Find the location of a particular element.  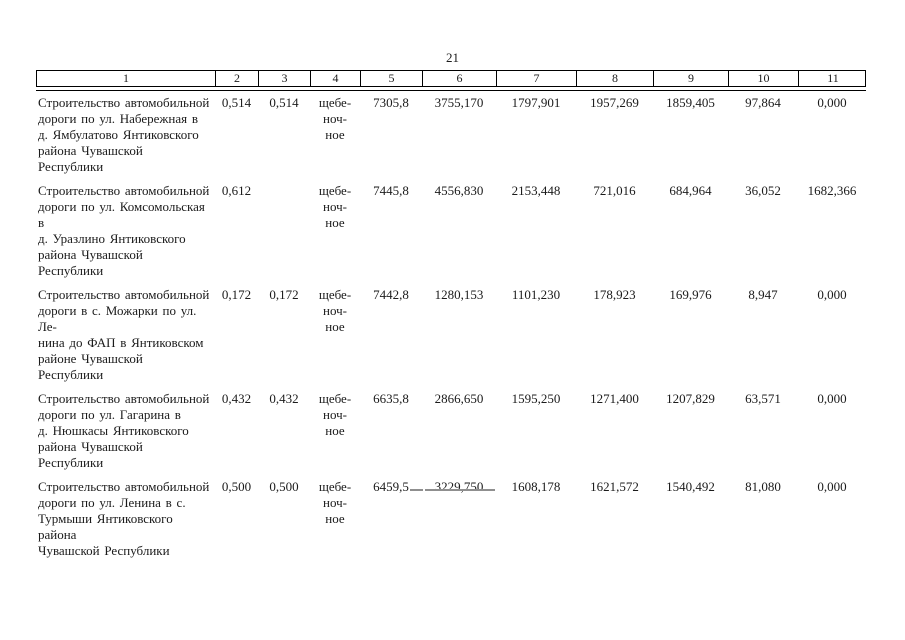

value-cell: 81,080 is located at coordinates (763, 486).